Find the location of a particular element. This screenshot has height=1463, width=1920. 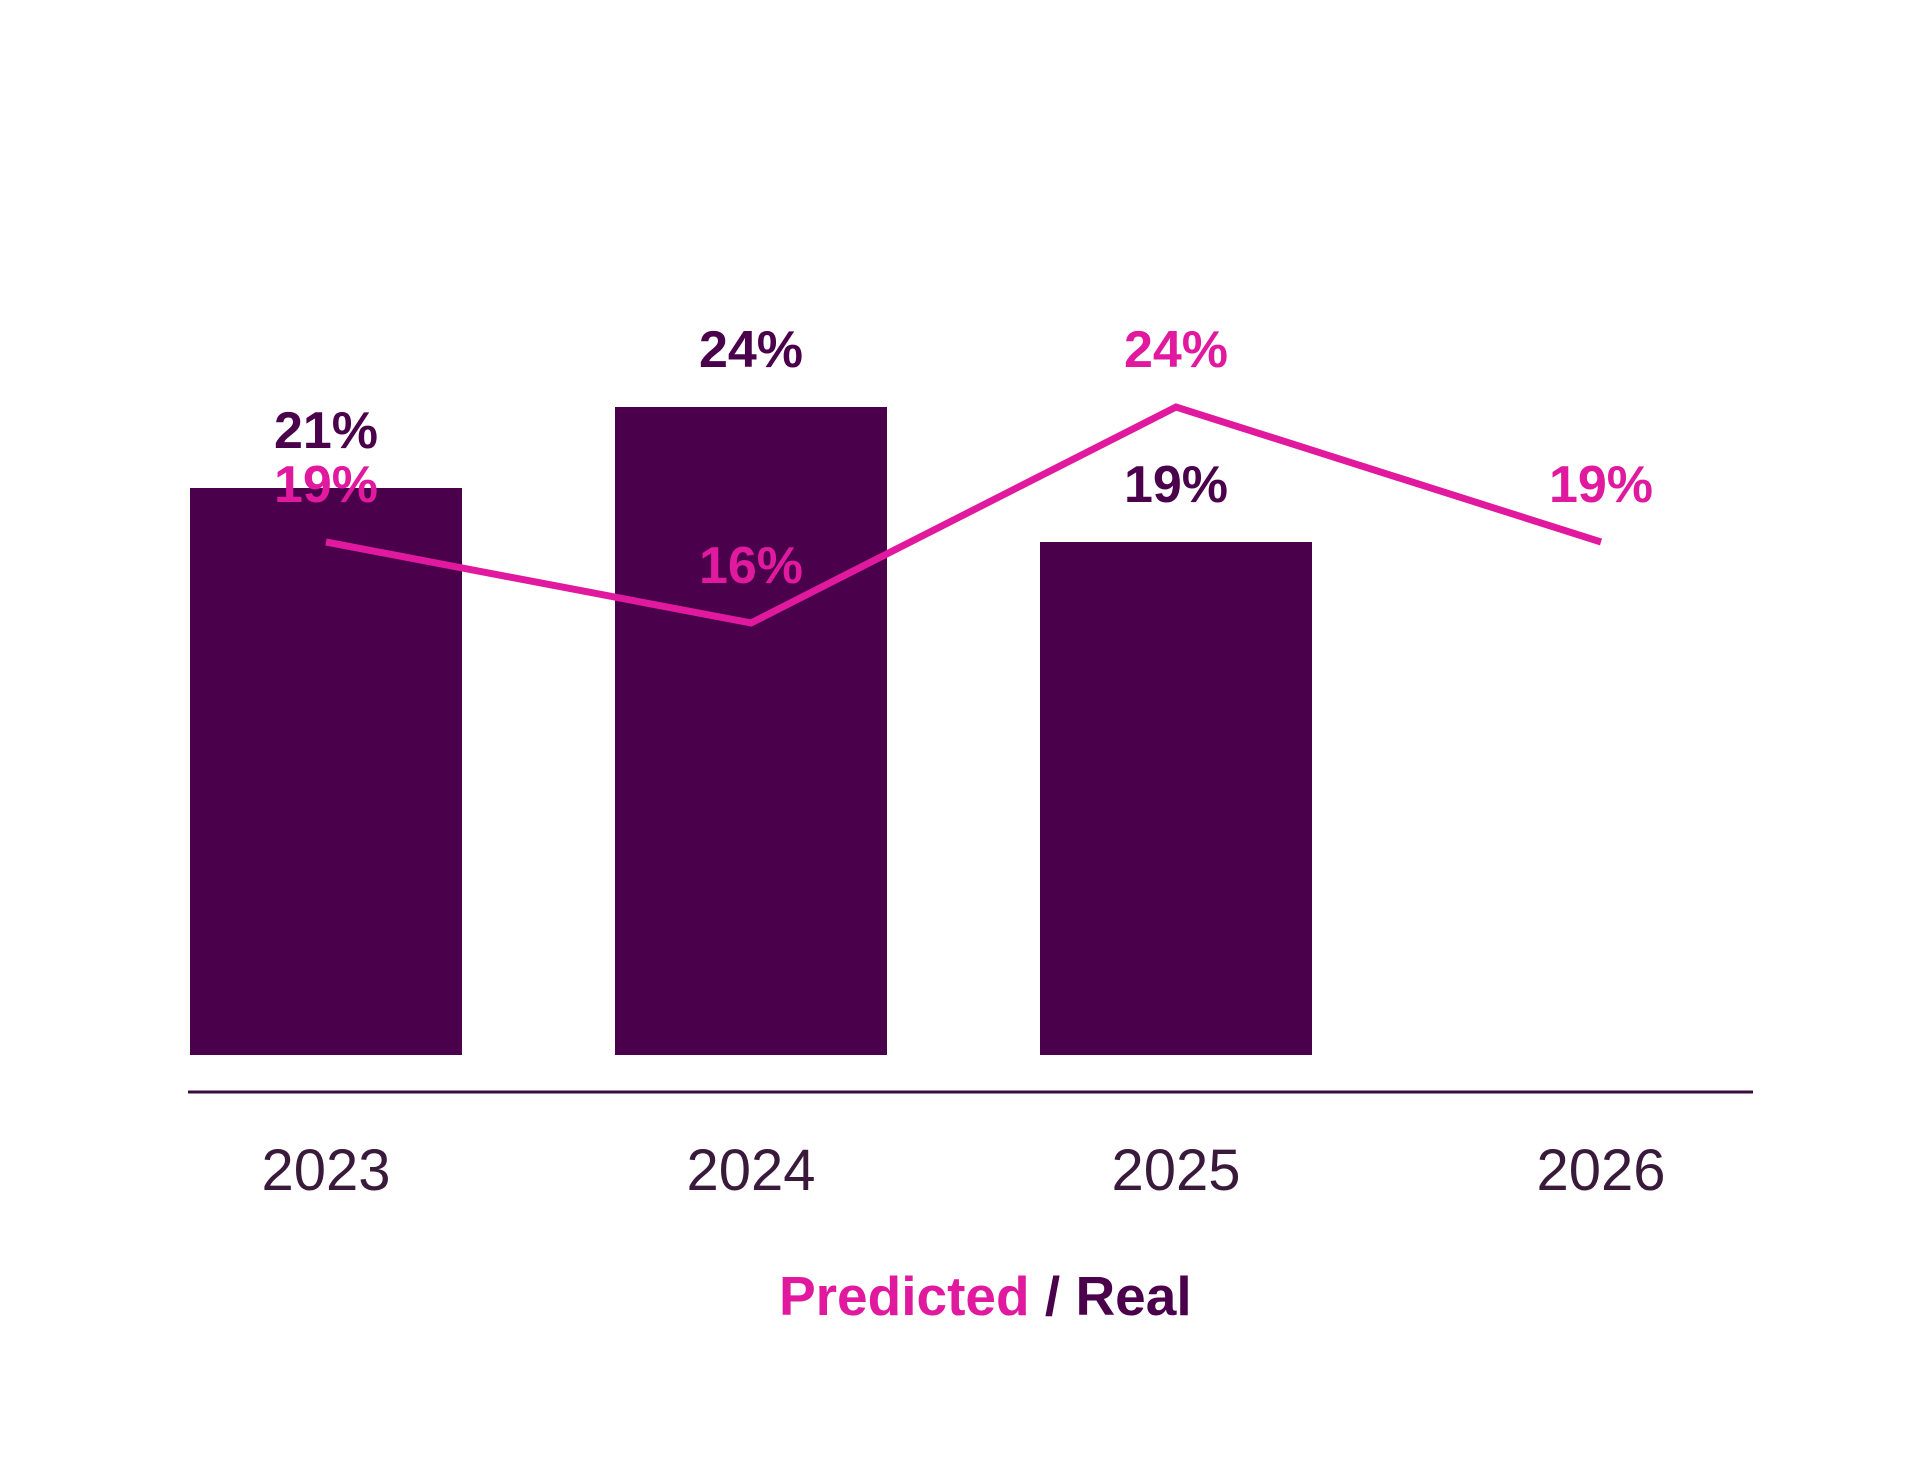

predicted-label-2023: 19% is located at coordinates (326, 485).